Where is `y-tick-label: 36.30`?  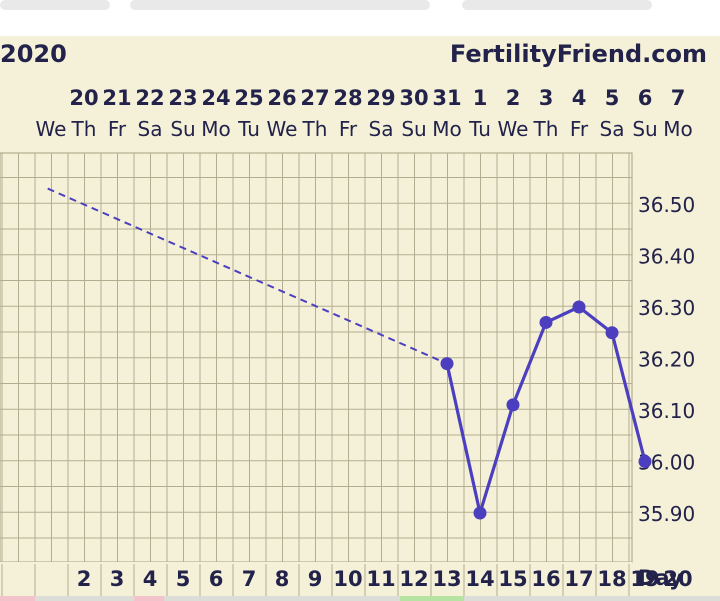
y-tick-label: 36.30 is located at coordinates (666, 308).